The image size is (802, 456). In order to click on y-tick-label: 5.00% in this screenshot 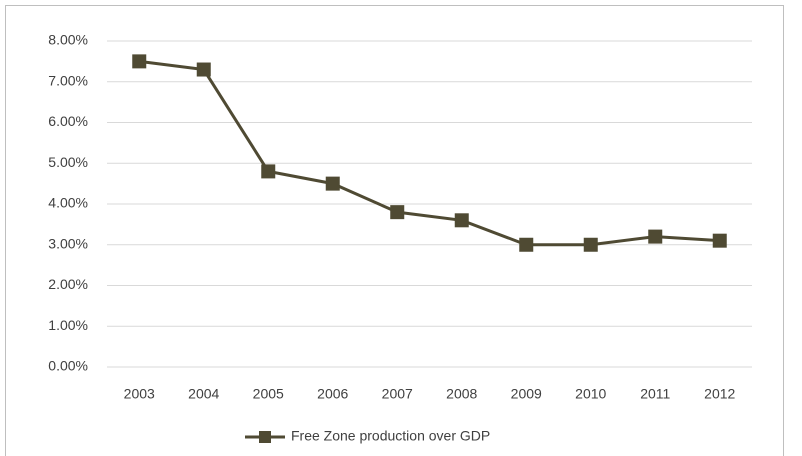, I will do `click(68, 162)`.